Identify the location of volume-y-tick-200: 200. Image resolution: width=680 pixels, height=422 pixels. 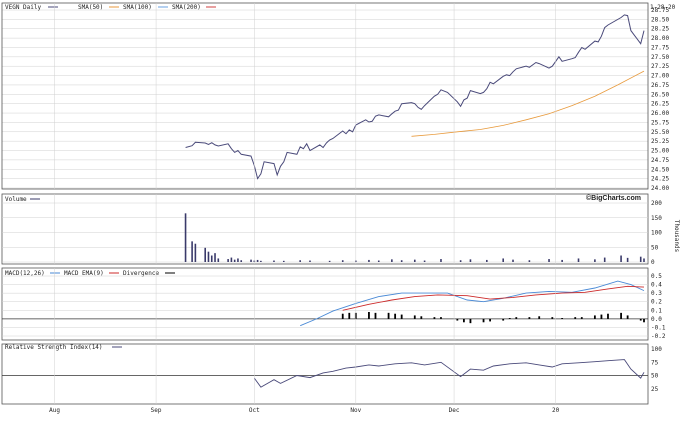
(656, 203).